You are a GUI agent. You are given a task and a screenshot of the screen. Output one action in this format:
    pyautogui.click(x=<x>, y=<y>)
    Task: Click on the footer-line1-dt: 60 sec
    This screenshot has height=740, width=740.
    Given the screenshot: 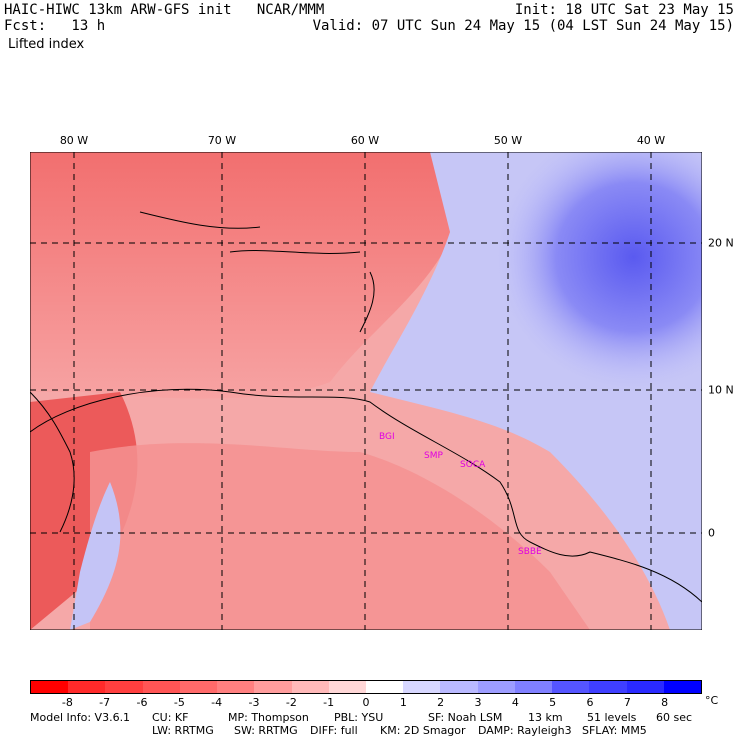 What is the action you would take?
    pyautogui.click(x=674, y=717)
    